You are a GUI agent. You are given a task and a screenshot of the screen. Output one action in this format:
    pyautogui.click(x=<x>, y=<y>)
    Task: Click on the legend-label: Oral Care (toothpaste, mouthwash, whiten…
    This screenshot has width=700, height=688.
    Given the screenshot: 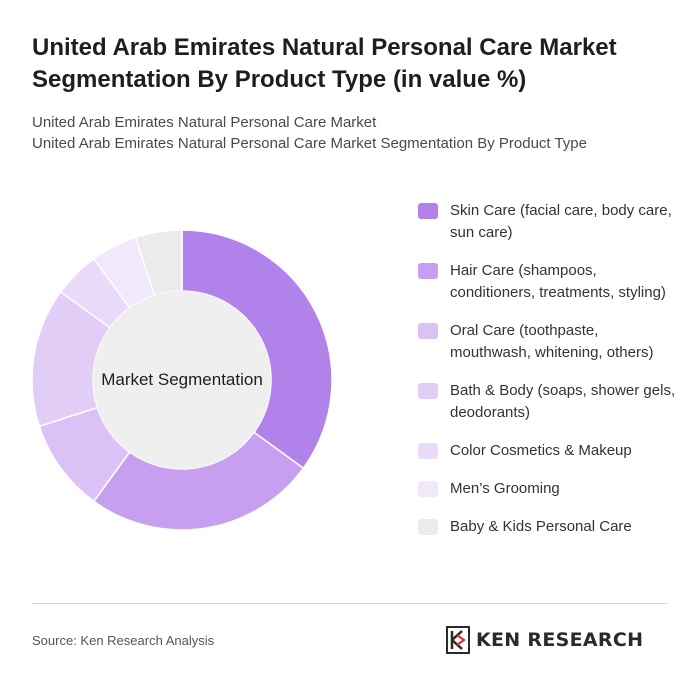 What is the action you would take?
    pyautogui.click(x=552, y=341)
    